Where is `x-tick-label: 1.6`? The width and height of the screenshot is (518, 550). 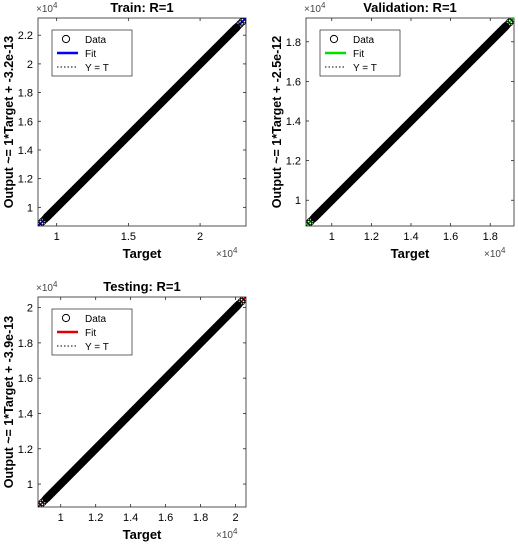 x-tick-label: 1.6 is located at coordinates (165, 518).